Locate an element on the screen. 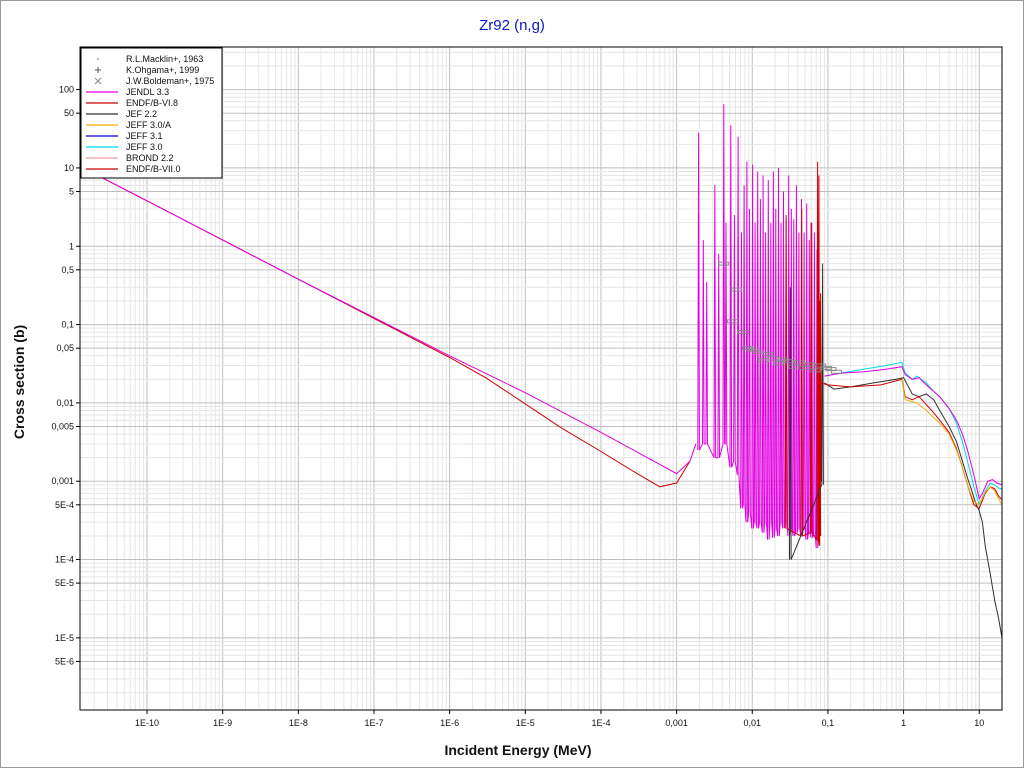  y-tick-label: 0,01 is located at coordinates (65, 403).